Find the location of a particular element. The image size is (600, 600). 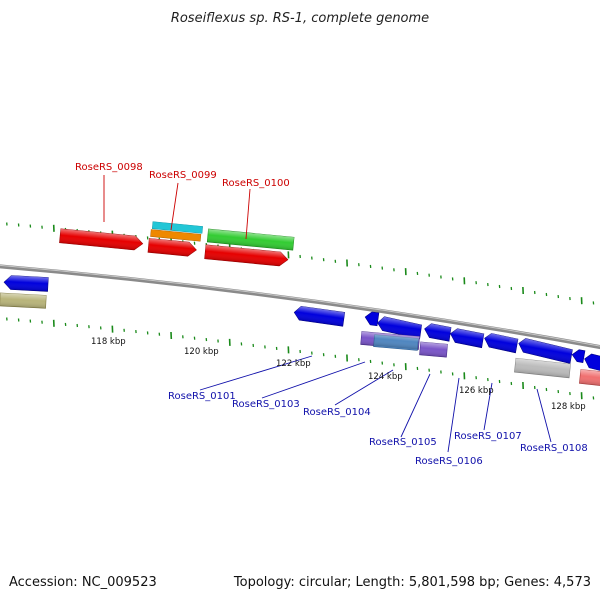

gene-roseRS-0099-cyan is located at coordinates (177, 227).